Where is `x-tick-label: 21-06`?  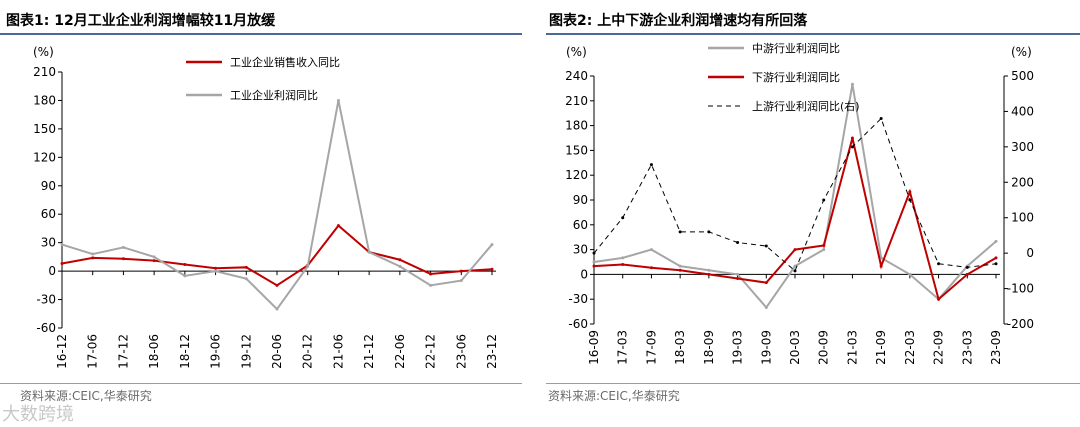 x-tick-label: 21-06 is located at coordinates (338, 351).